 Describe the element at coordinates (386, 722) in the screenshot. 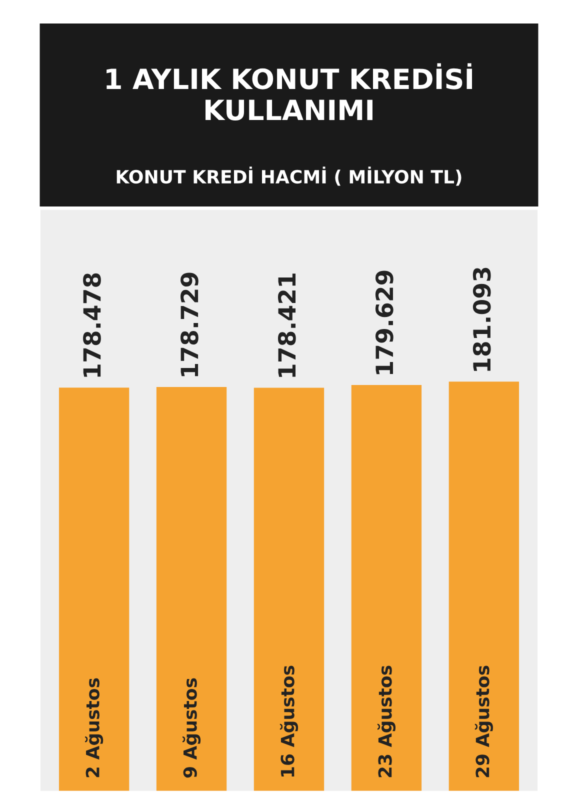

I see `x-tick-label: 23 Ağustos` at that location.